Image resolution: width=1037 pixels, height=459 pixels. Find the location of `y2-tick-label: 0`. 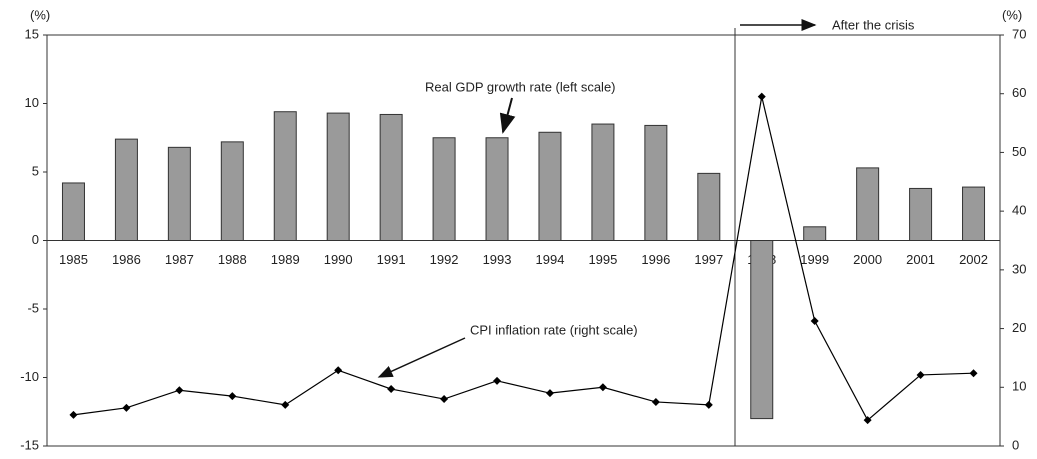

y2-tick-label: 0 is located at coordinates (1015, 444).